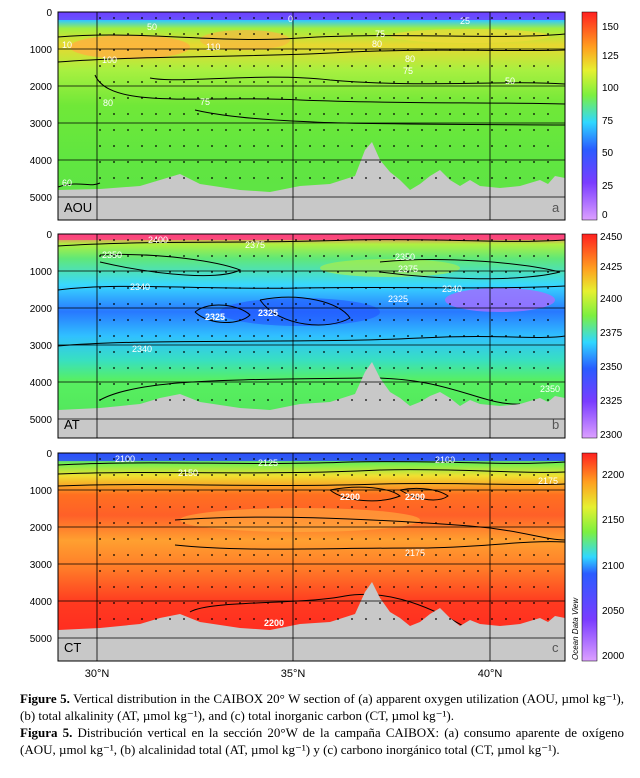  What do you see at coordinates (49, 13) in the screenshot?
I see `aou-y-tick: 0` at bounding box center [49, 13].